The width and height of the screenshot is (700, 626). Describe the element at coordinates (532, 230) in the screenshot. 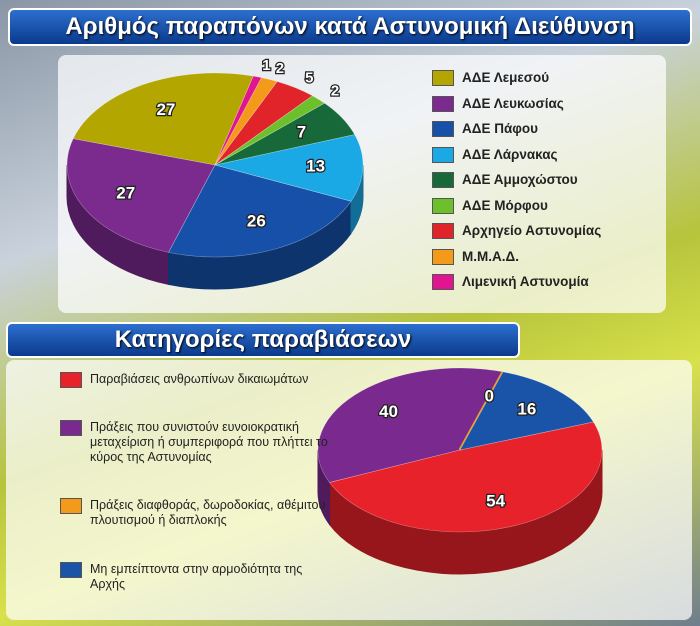

I see `legend-label: Αρχηγείο Αστυνομίας` at that location.